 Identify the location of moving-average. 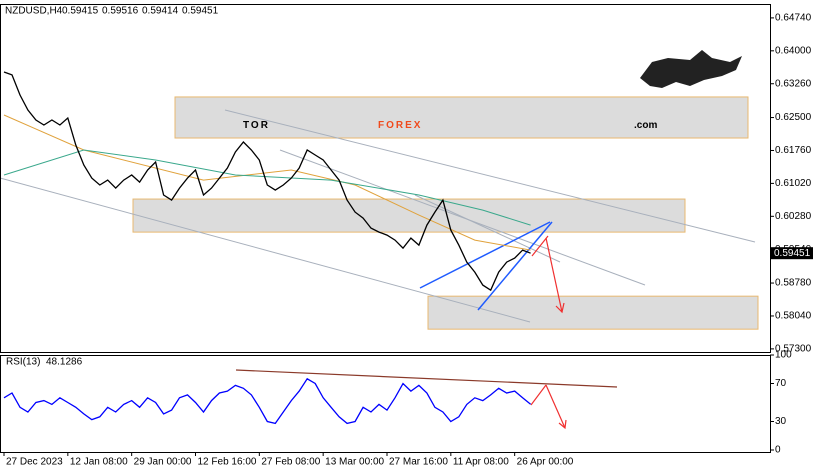
(267, 187).